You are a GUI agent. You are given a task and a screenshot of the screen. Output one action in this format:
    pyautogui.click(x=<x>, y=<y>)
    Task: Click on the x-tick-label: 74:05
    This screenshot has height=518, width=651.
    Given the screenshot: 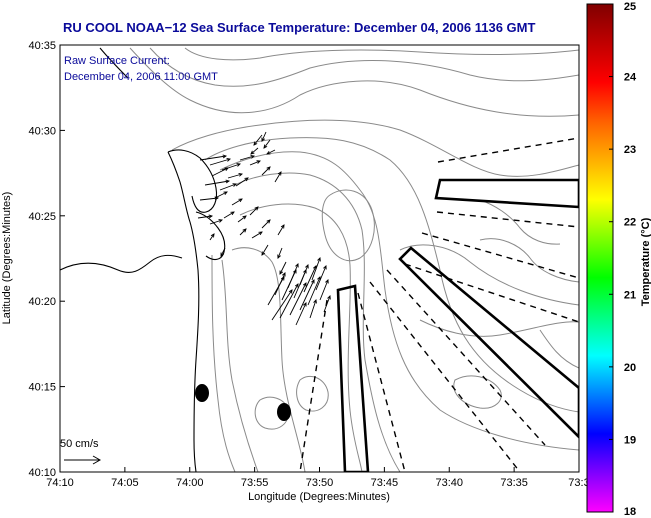 What is the action you would take?
    pyautogui.click(x=125, y=483)
    